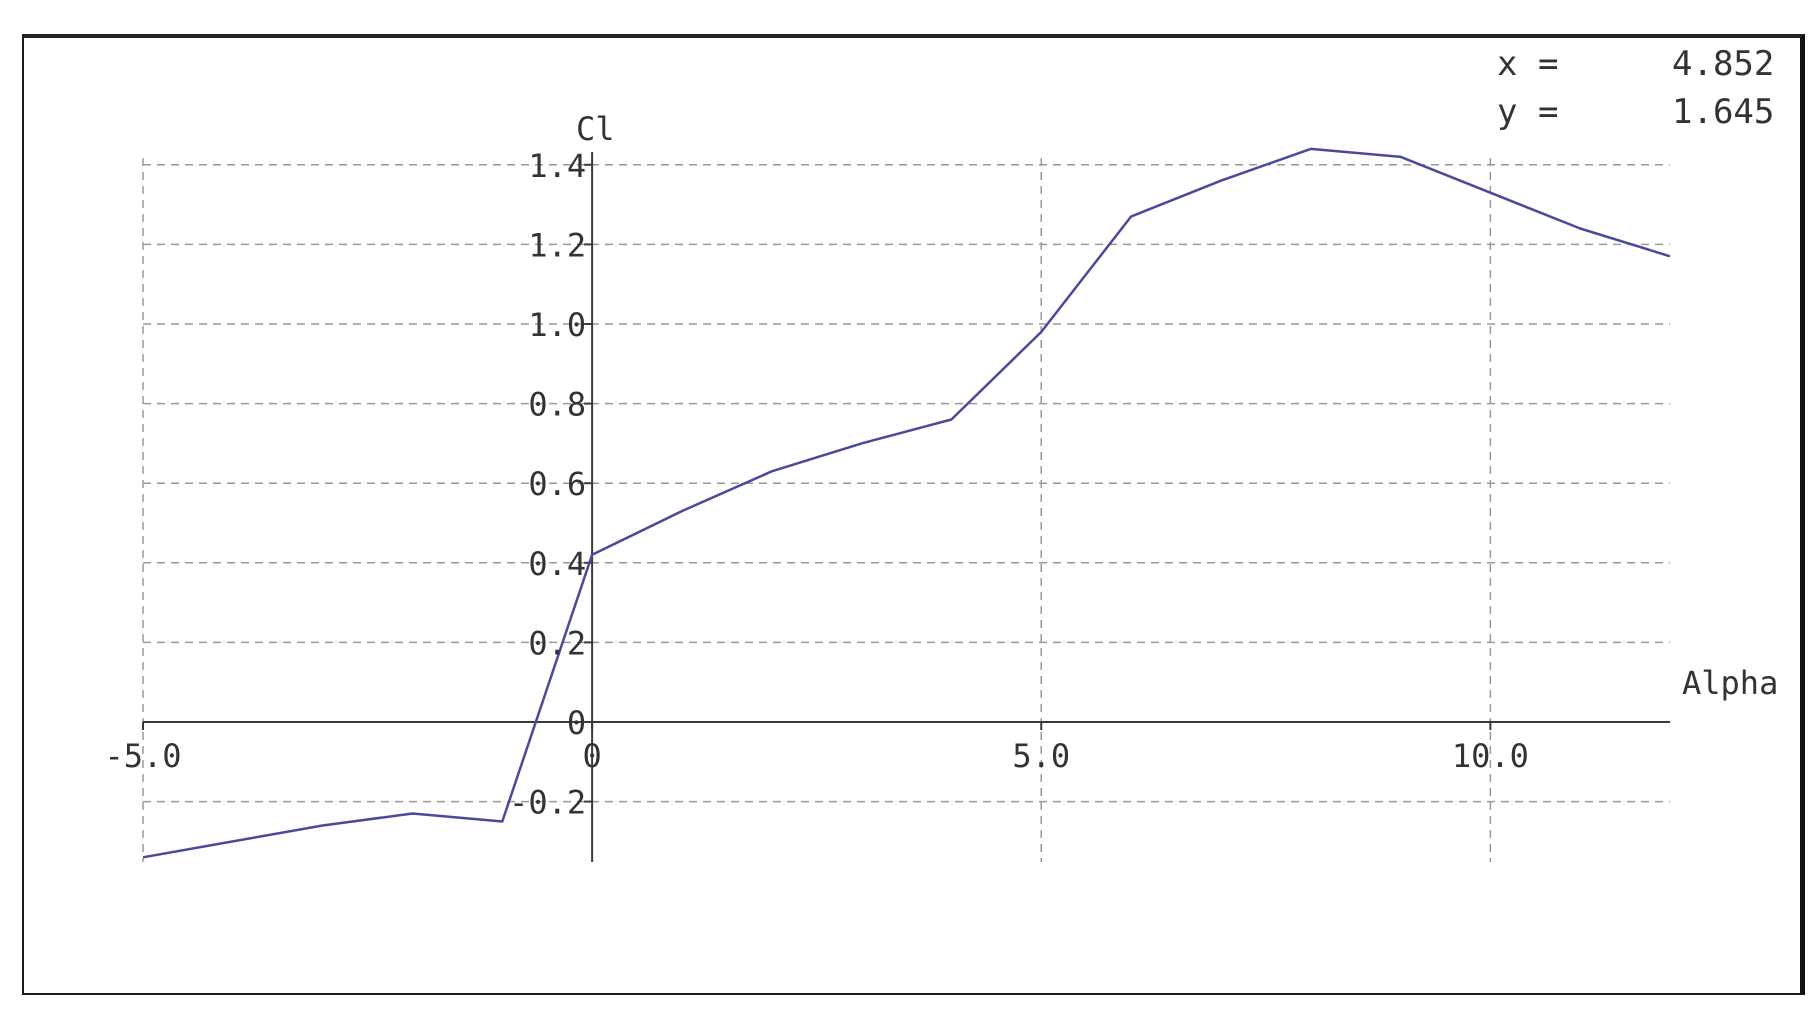 The image size is (1819, 1013). Describe the element at coordinates (557, 643) in the screenshot. I see `y-tick-label: 0.2` at that location.